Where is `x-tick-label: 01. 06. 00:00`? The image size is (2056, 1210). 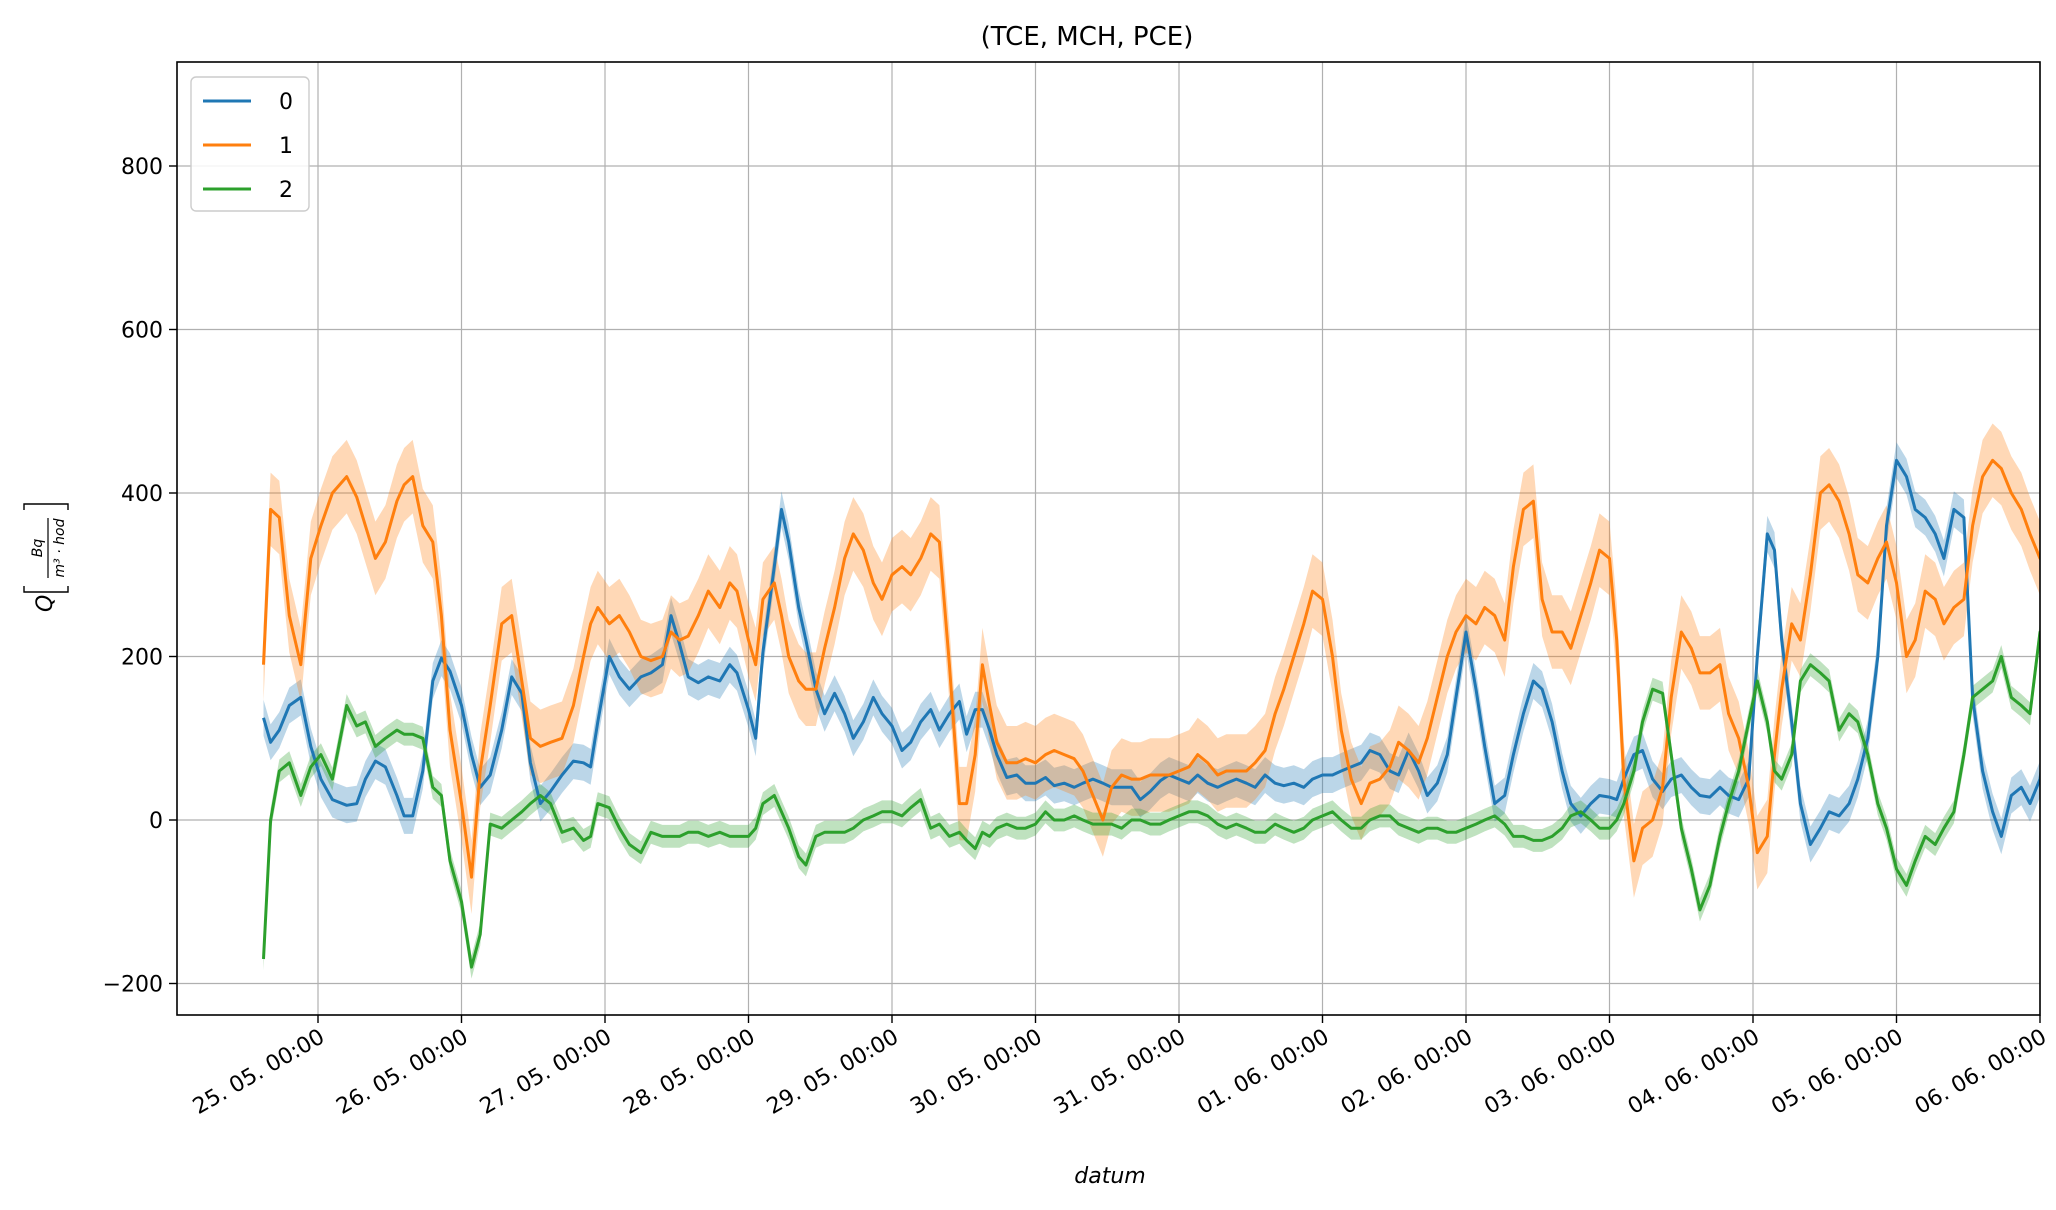 x-tick-label: 01. 06. 00:00 is located at coordinates (1263, 1072).